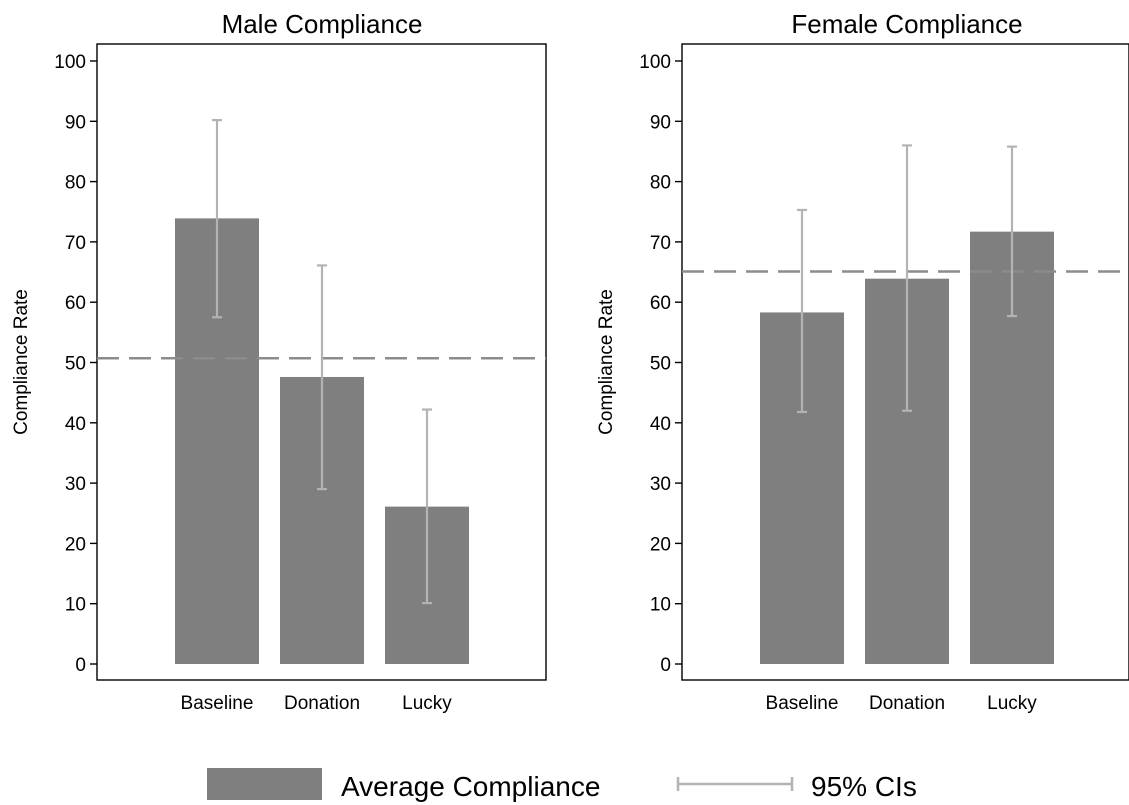  I want to click on legend: Average Compliance 95% CIs, so click(562, 785).